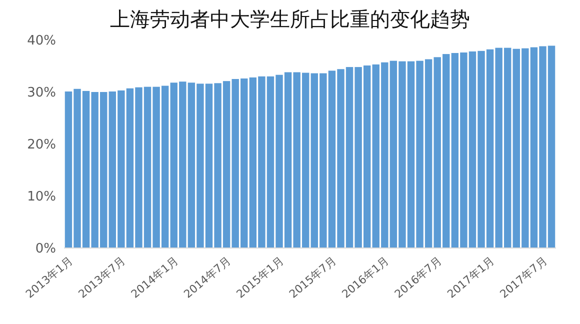  I want to click on chart-title: 上海劳动者中大学生所占比重的变化趋势, so click(290, 19).